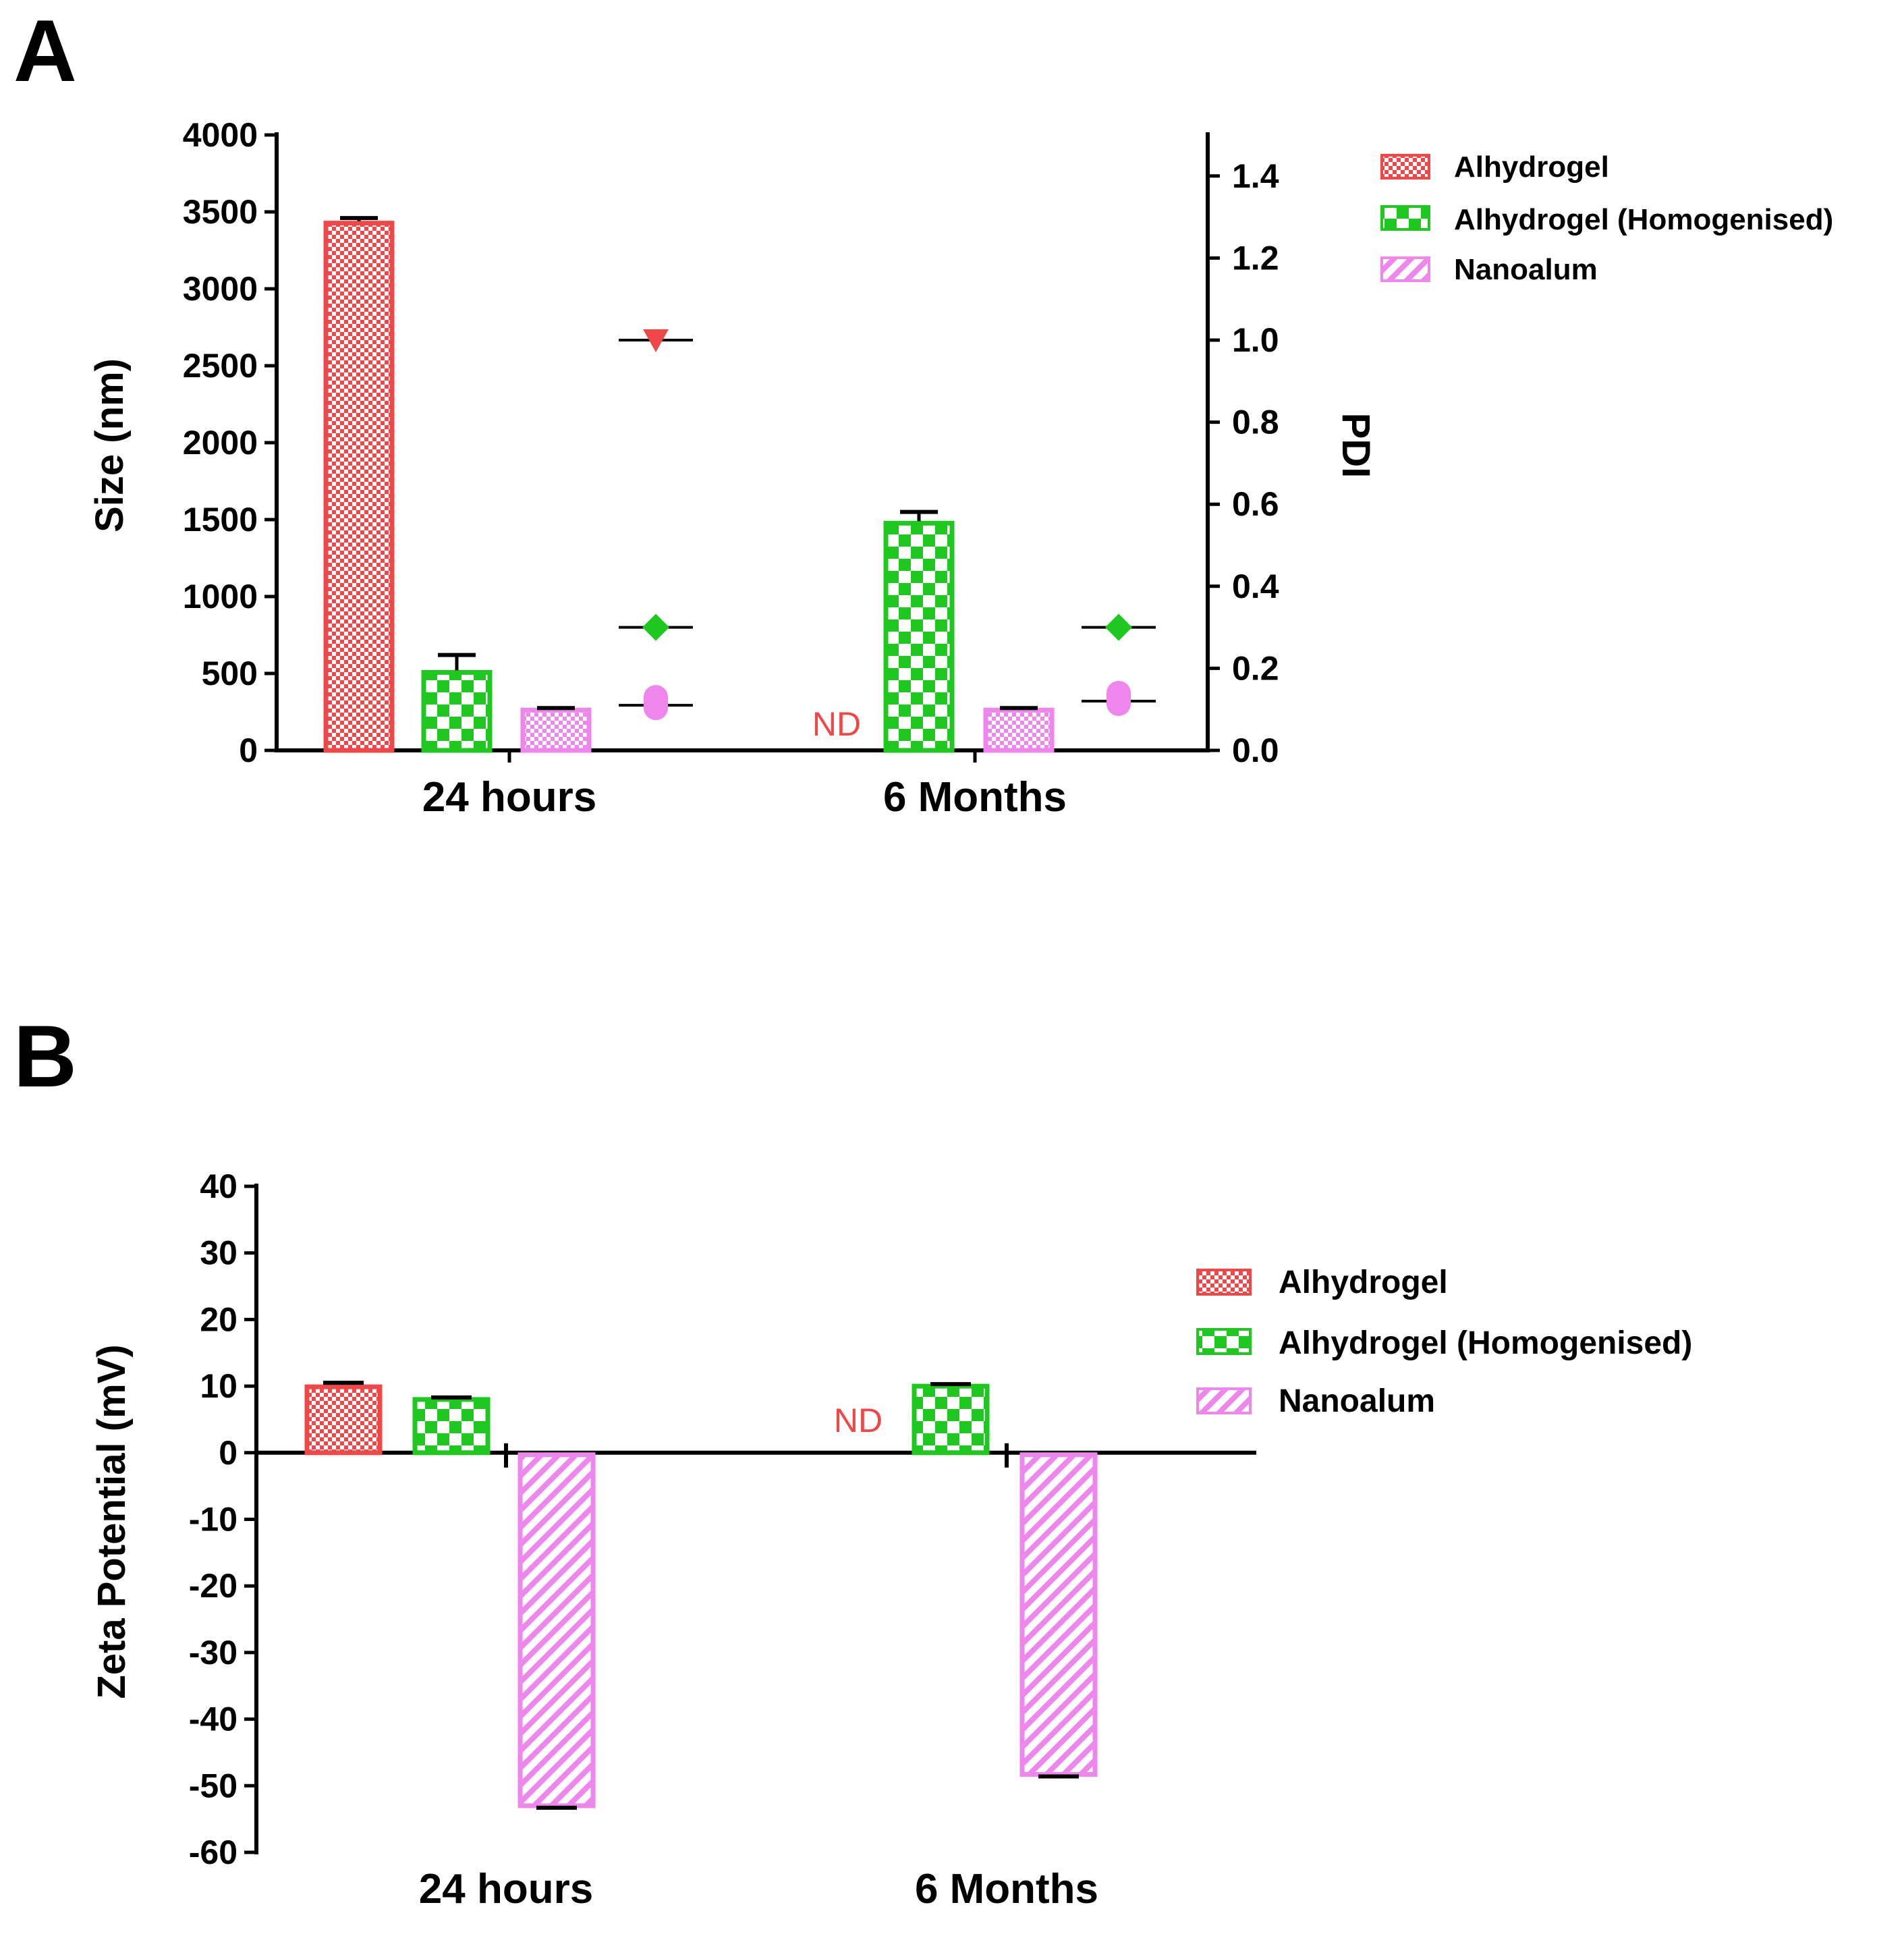 The height and width of the screenshot is (1934, 1904). I want to click on panel-b-y-tick-label: -20, so click(213, 1586).